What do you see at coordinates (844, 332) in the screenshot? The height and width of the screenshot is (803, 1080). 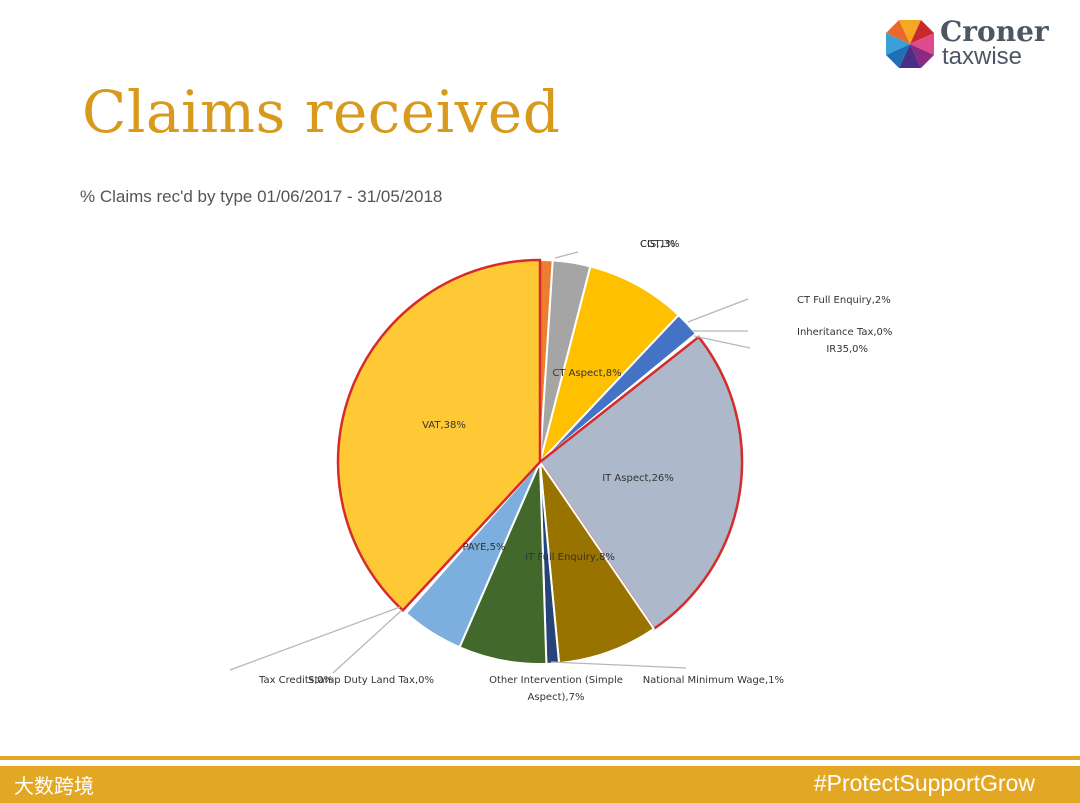 I see `data-label: Inheritance Tax,0%` at bounding box center [844, 332].